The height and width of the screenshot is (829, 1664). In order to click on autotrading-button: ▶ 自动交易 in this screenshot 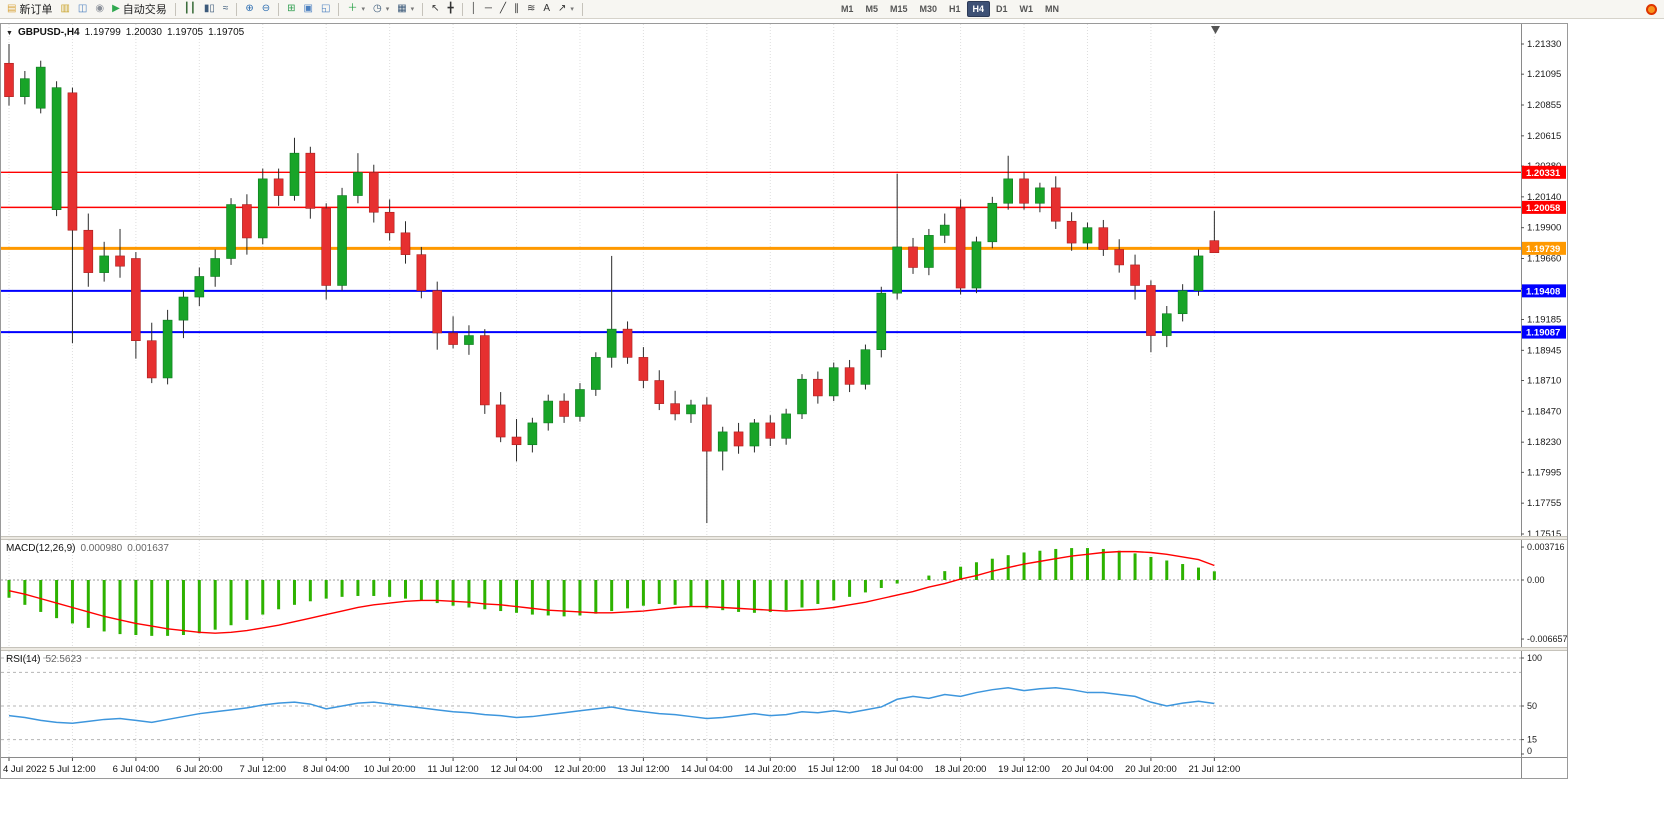, I will do `click(139, 10)`.